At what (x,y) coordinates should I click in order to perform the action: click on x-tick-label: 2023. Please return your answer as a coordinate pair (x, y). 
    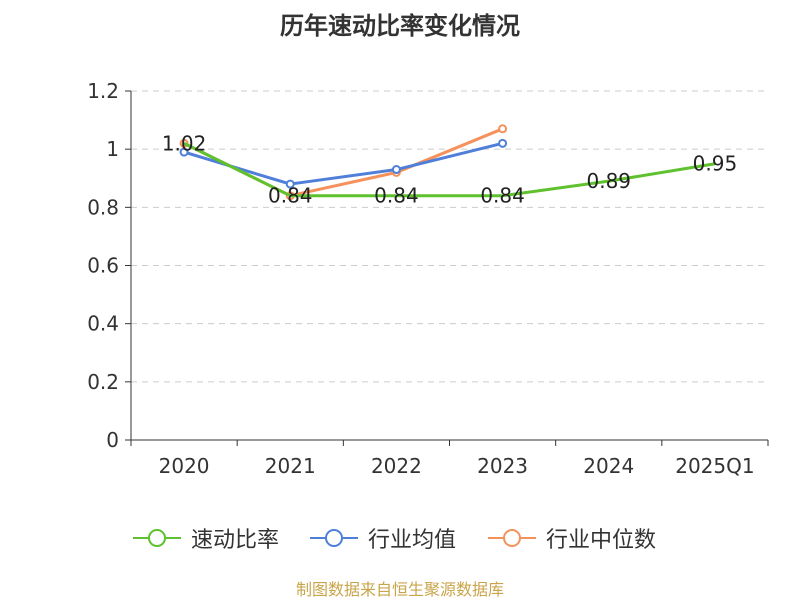
    Looking at the image, I should click on (502, 466).